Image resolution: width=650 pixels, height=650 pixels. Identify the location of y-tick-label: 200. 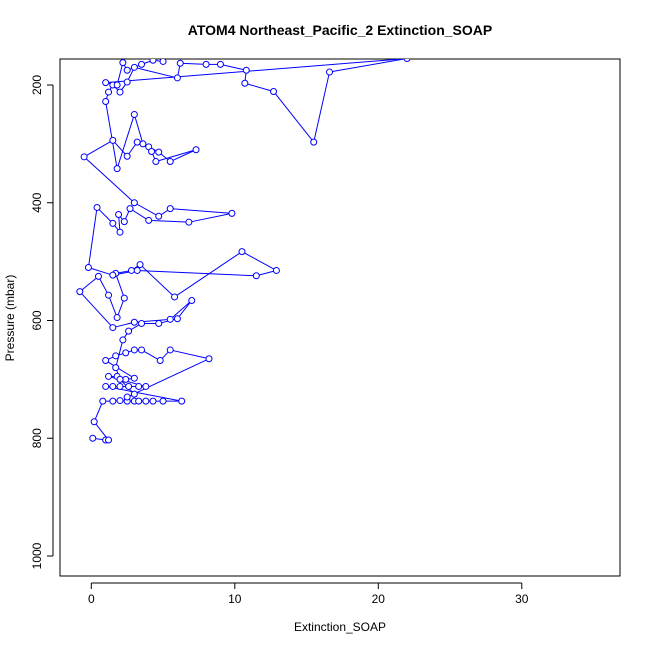
(37, 85).